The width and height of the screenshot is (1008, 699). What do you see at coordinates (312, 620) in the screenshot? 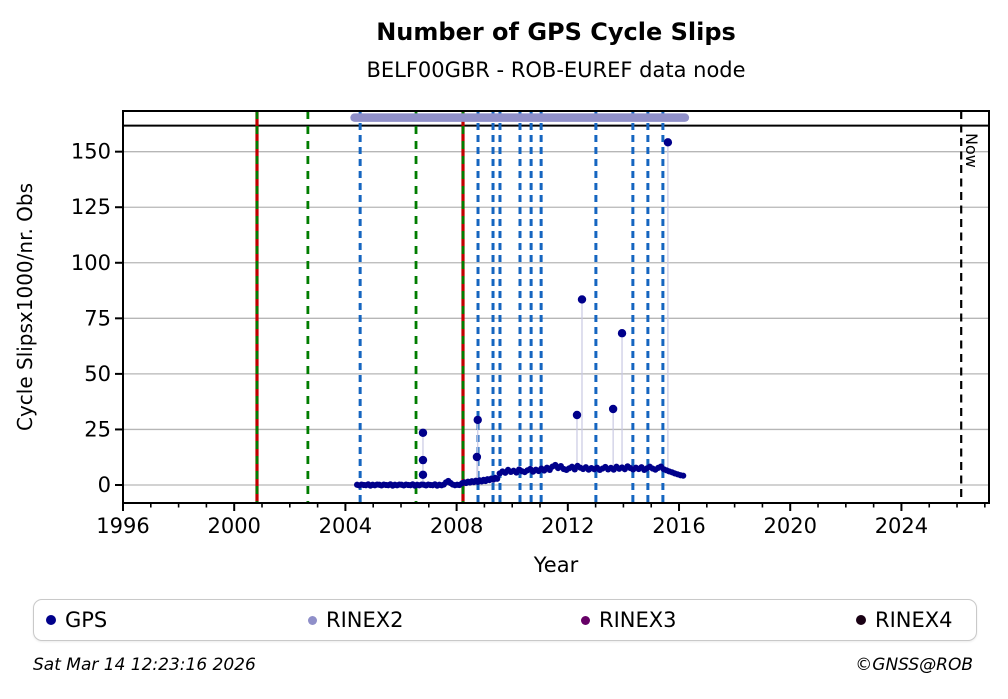
I see `rinex2-marker-icon` at bounding box center [312, 620].